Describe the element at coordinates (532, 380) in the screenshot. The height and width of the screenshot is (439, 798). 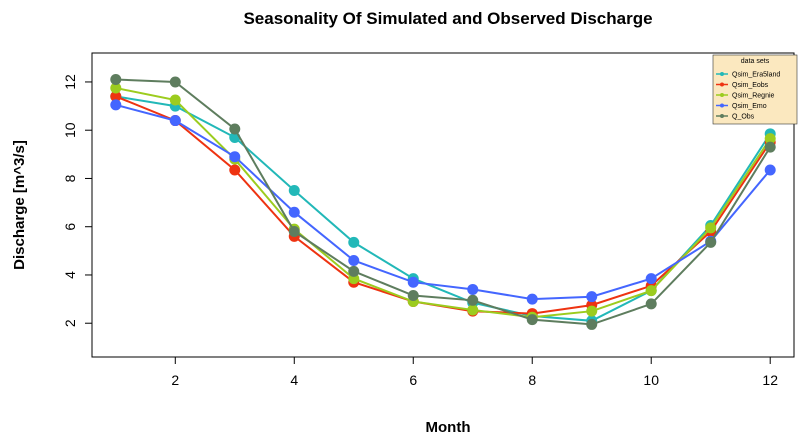
I see `x-tick-label: 8` at that location.